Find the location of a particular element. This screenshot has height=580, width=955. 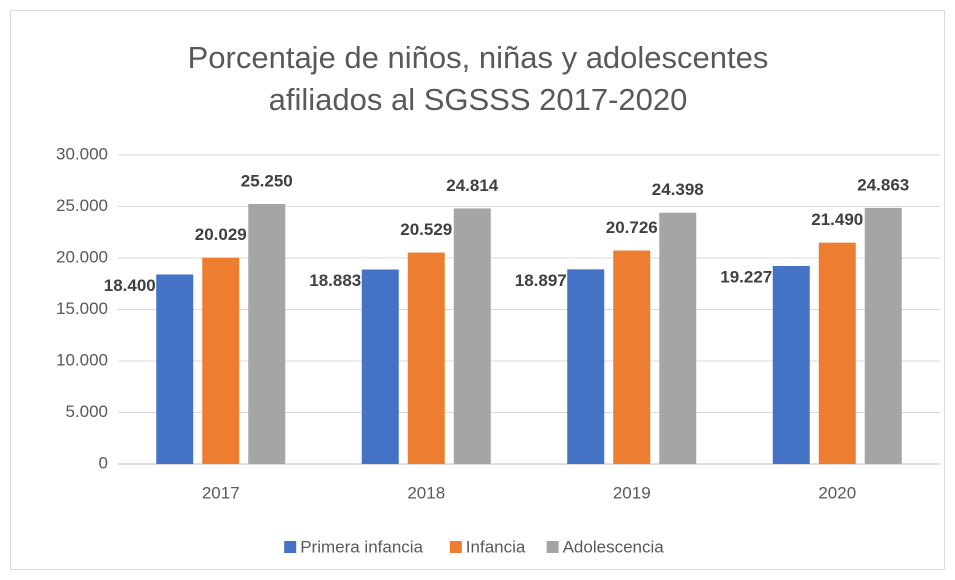

data-label: 24.863 is located at coordinates (883, 184).